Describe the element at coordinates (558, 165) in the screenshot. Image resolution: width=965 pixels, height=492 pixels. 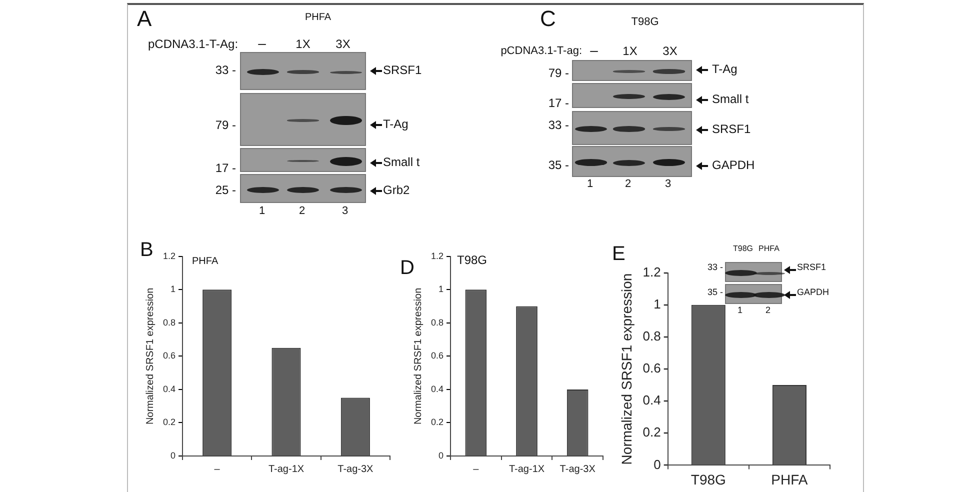
I see `text: 35 -` at that location.